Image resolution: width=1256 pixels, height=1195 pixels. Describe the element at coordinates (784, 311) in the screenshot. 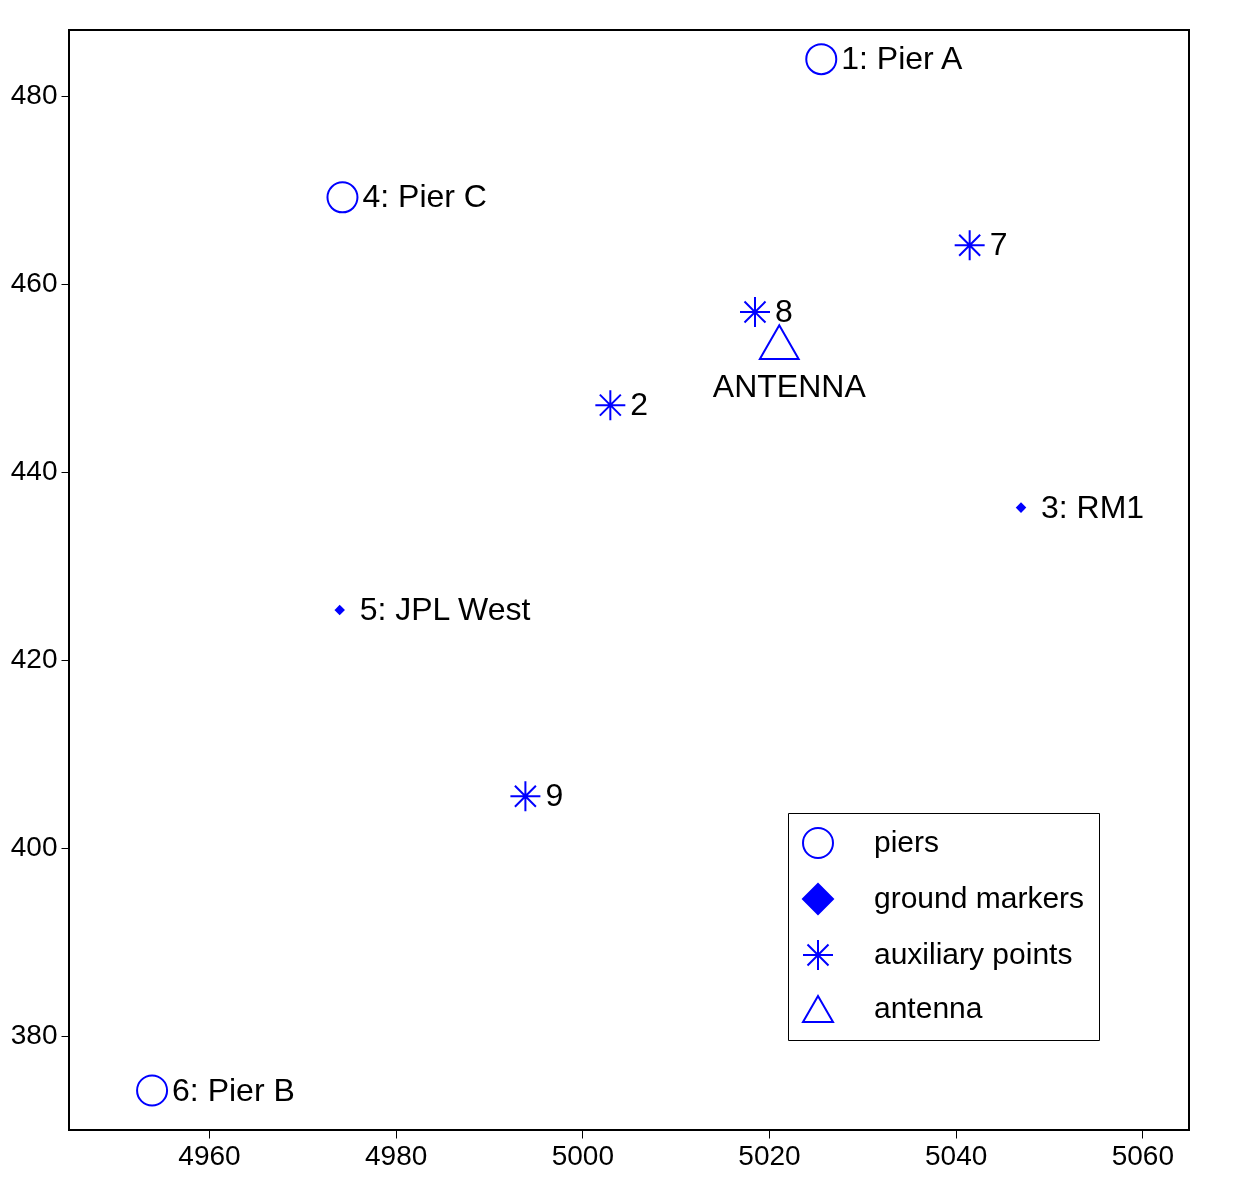

I see `annotation: 8` at that location.